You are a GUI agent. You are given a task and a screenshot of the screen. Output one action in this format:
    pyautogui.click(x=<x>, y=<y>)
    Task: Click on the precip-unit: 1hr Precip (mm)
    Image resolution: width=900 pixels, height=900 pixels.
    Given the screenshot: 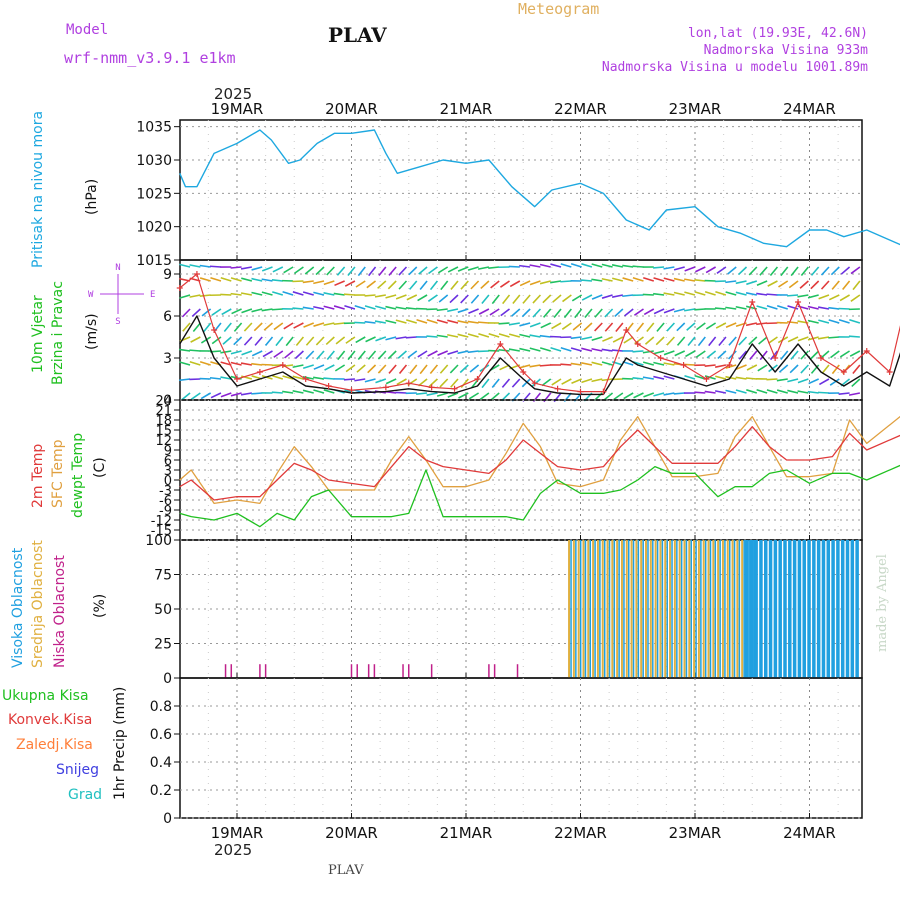 What is the action you would take?
    pyautogui.click(x=120, y=743)
    